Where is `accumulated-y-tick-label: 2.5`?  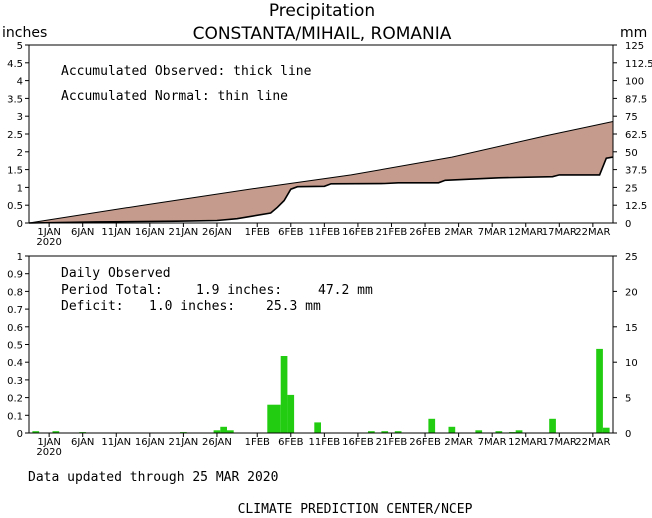
accumulated-y-tick-label: 2.5 is located at coordinates (15, 135).